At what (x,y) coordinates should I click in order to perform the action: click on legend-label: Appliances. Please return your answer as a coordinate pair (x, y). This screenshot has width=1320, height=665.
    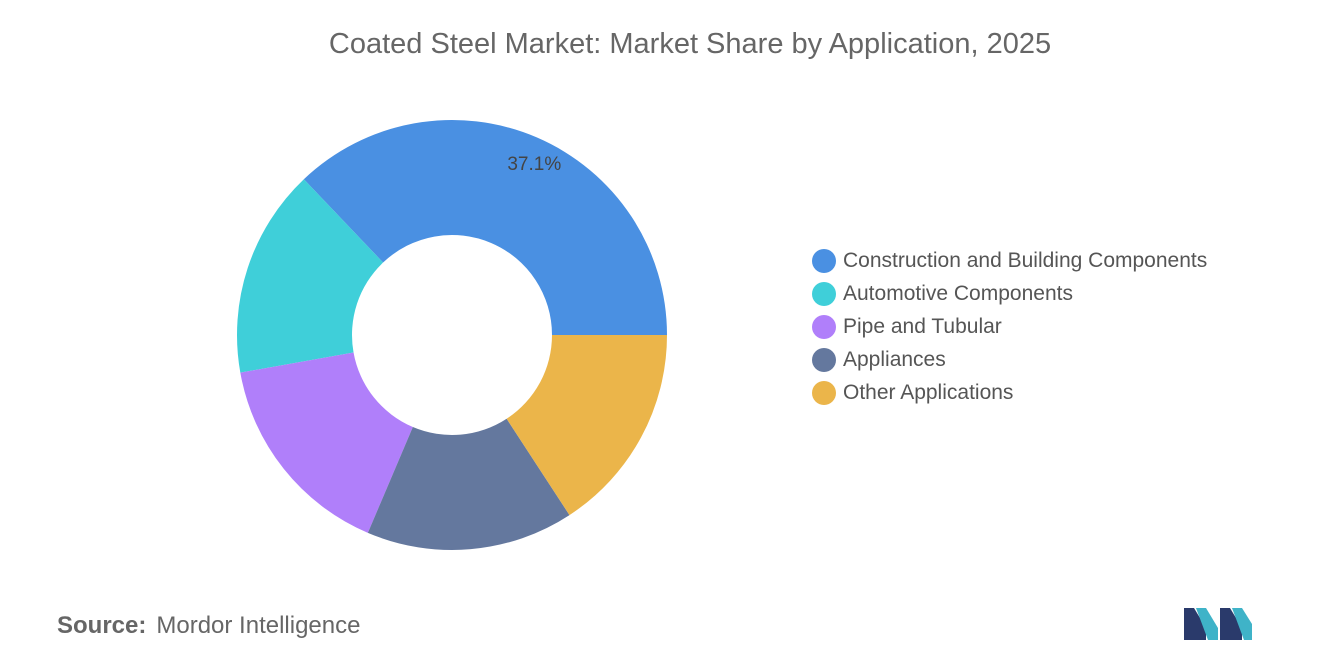
    Looking at the image, I should click on (894, 359).